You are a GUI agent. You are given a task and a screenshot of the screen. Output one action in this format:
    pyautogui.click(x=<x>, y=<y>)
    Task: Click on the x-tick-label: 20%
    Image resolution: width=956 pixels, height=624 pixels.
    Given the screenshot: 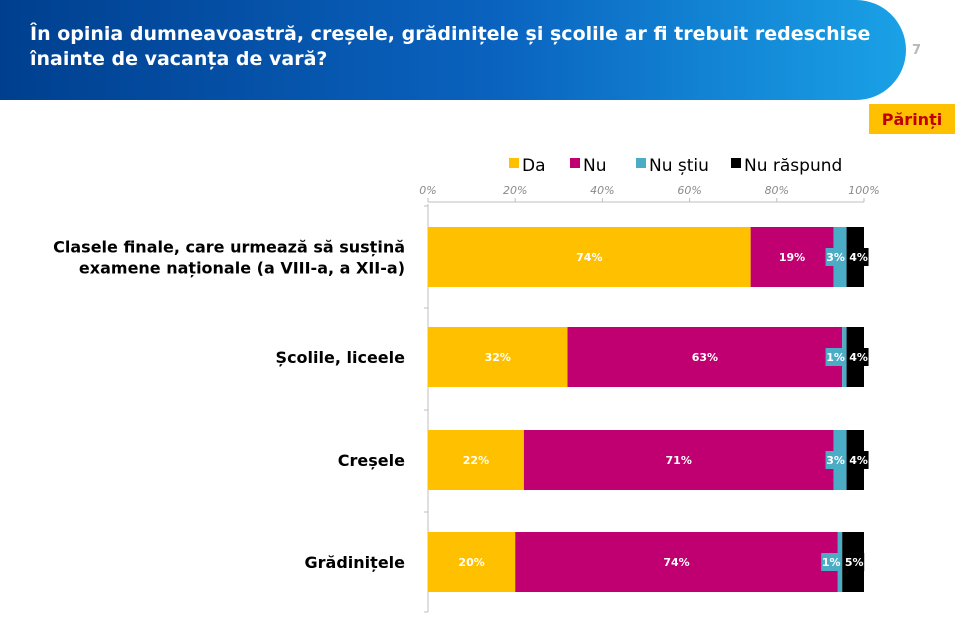 What is the action you would take?
    pyautogui.click(x=515, y=190)
    